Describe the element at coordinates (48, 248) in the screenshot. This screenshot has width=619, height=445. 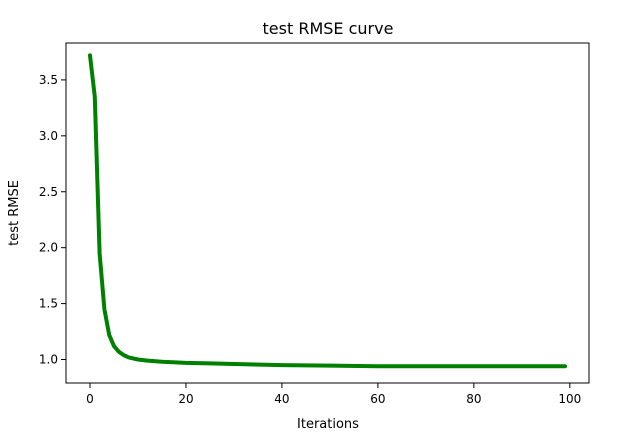
I see `y-tick-label: 2.0` at that location.